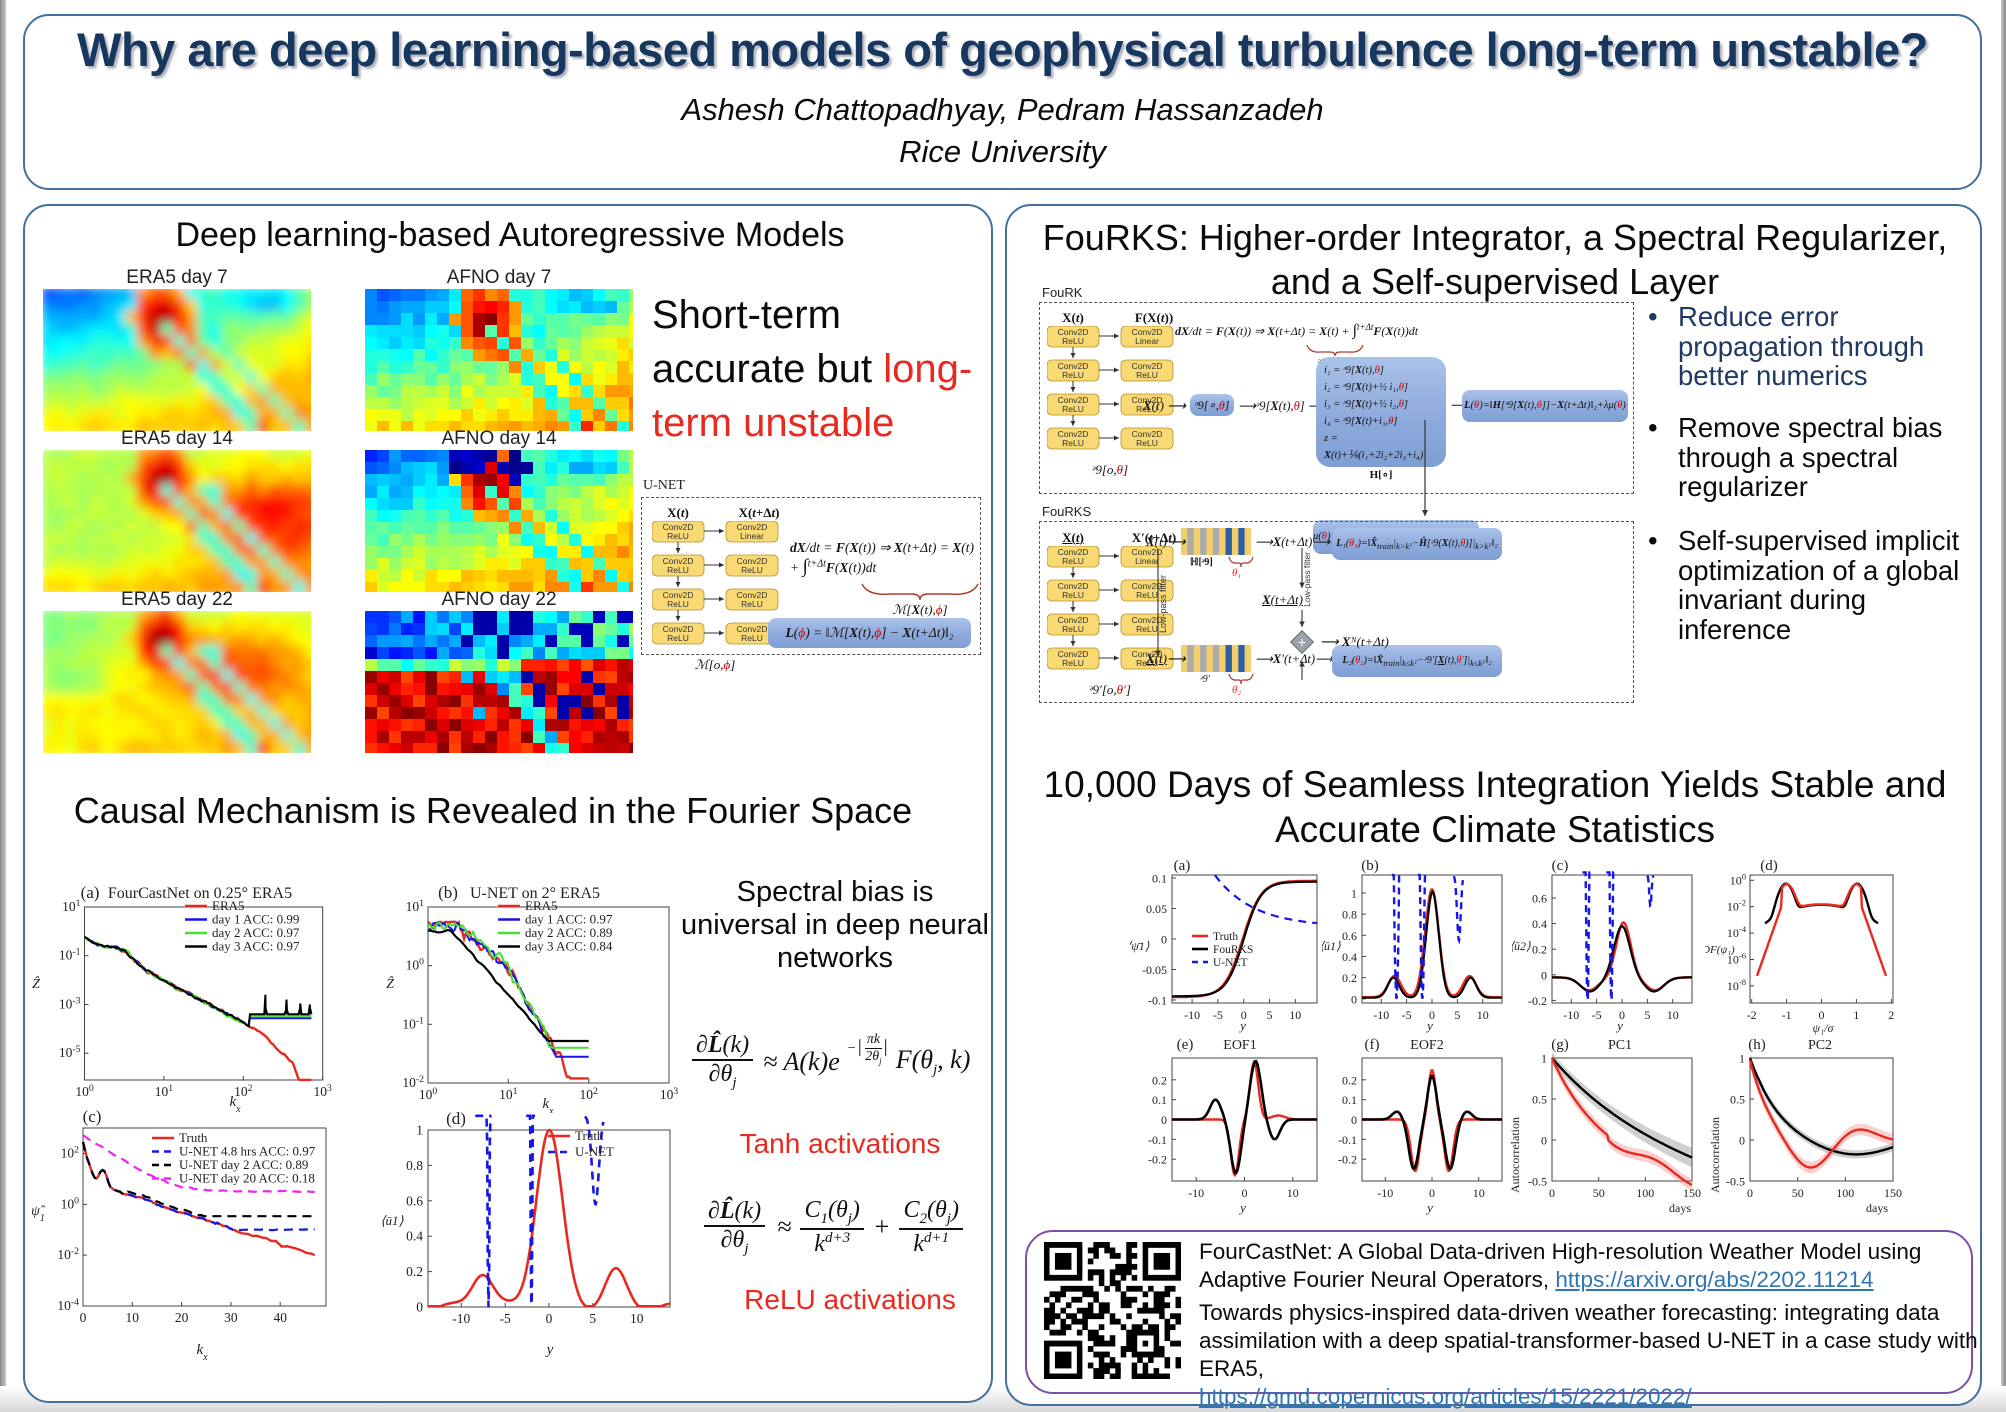 The image size is (2006, 1412). What do you see at coordinates (255, 919) in the screenshot?
I see `svg-text: day 1 ACC: 0.99` at bounding box center [255, 919].